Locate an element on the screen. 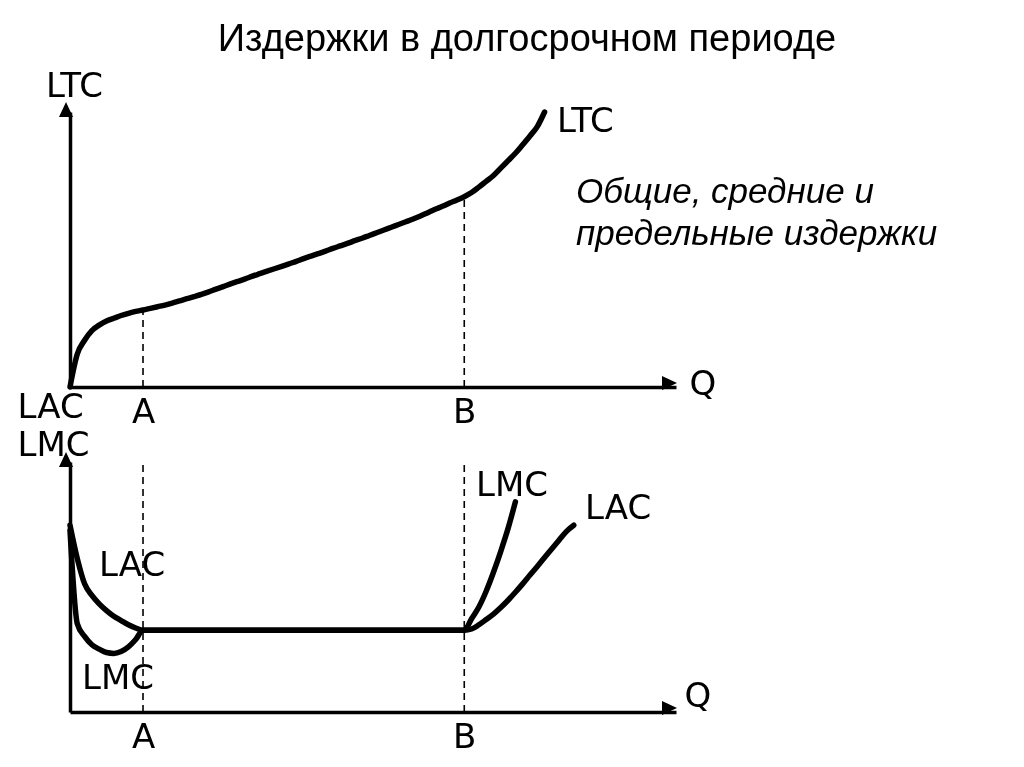 The width and height of the screenshot is (1024, 767). y-axis-title: LAC LMC is located at coordinates (53, 424).